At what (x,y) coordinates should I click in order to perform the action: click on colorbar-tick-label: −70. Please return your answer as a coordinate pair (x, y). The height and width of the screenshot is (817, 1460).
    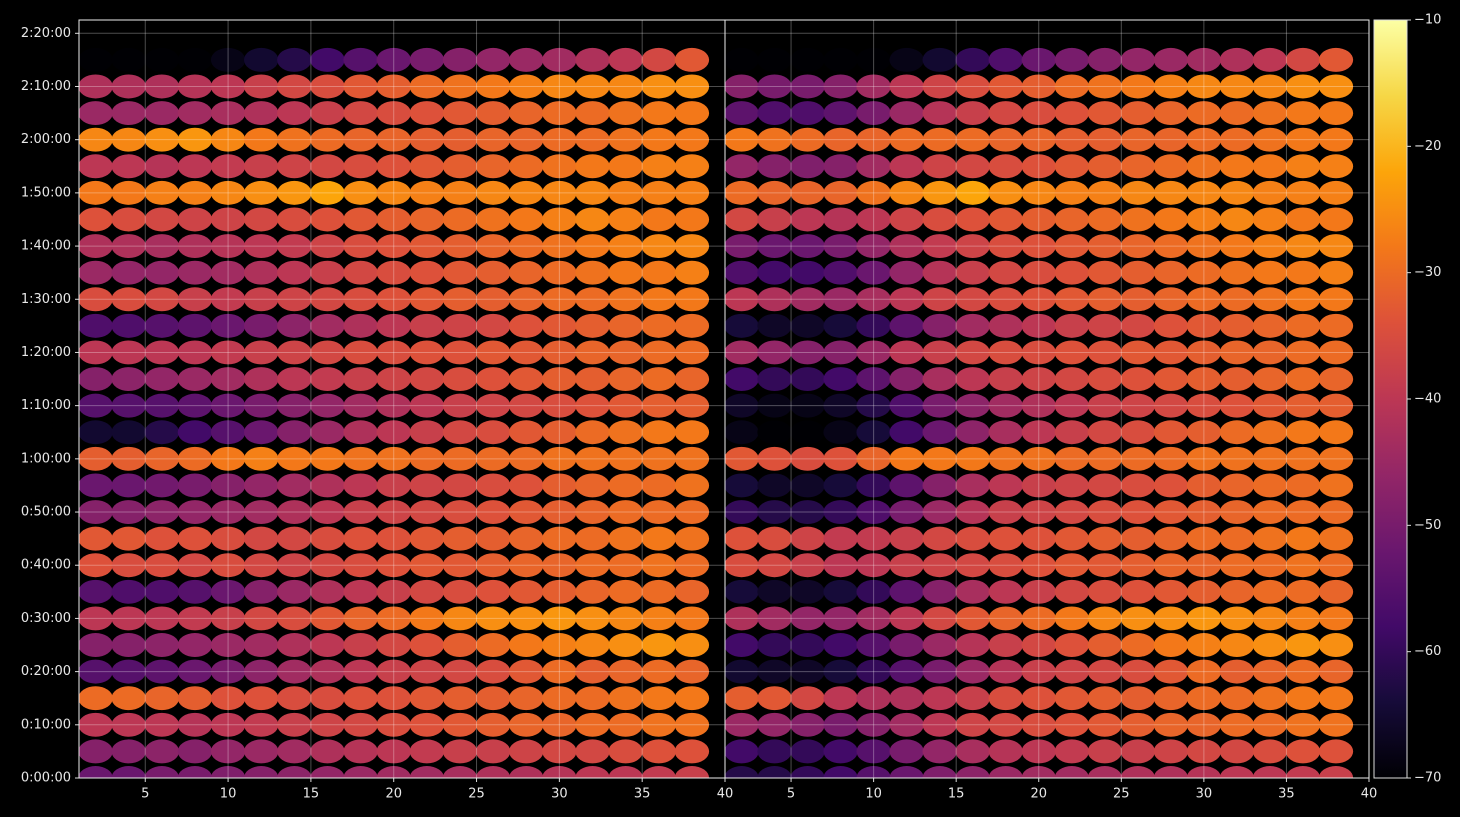
    Looking at the image, I should click on (1427, 778).